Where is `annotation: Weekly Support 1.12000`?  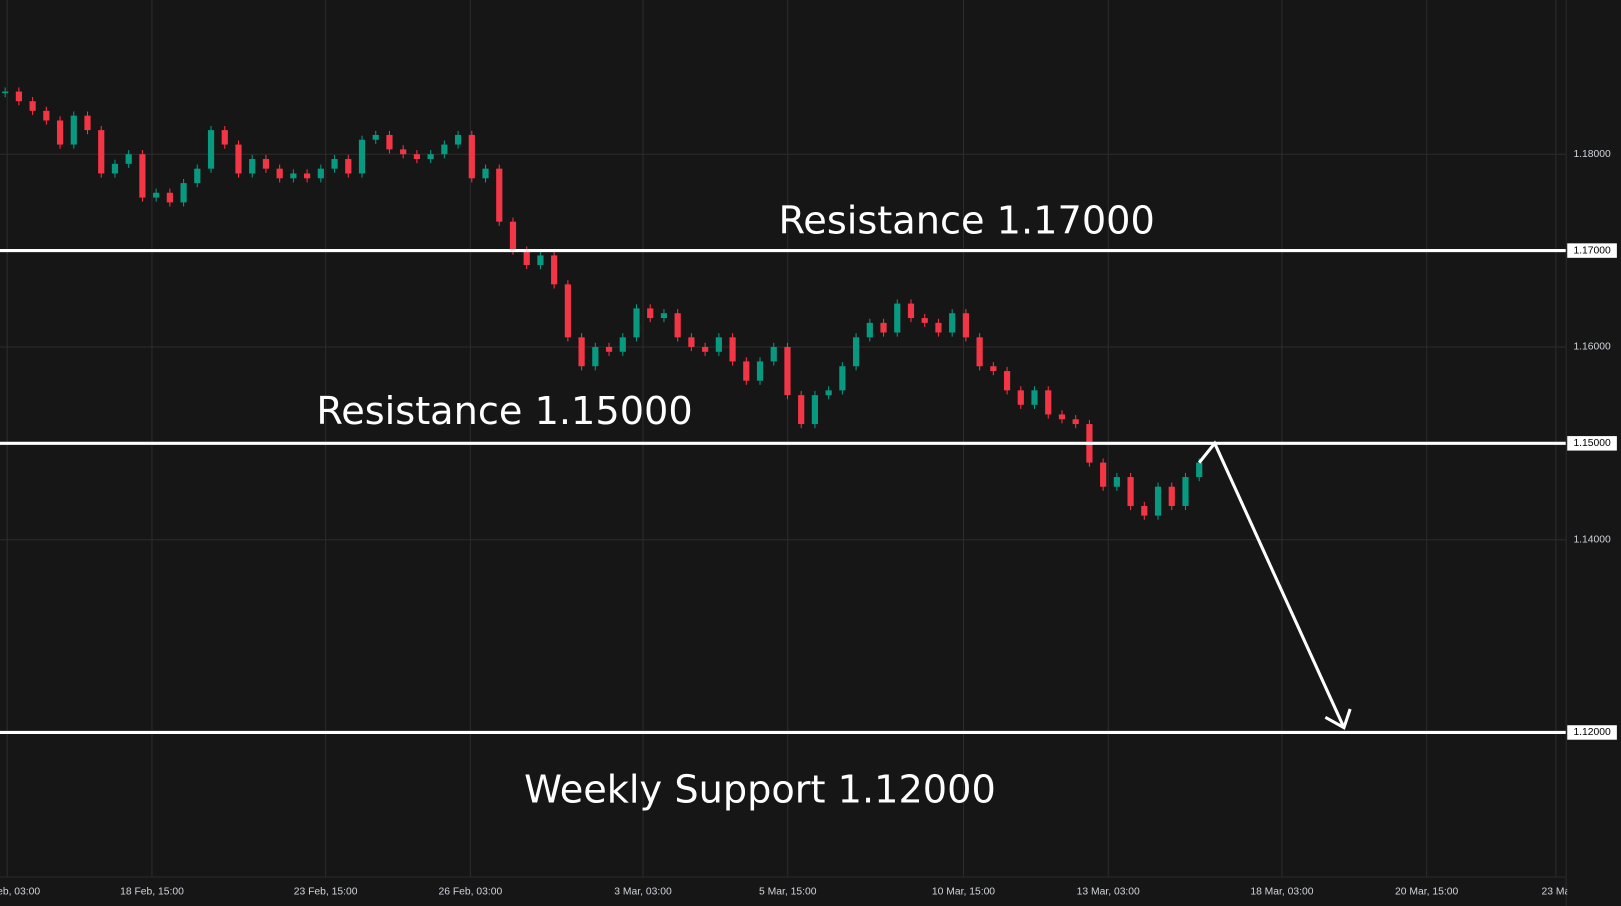
annotation: Weekly Support 1.12000 is located at coordinates (760, 790).